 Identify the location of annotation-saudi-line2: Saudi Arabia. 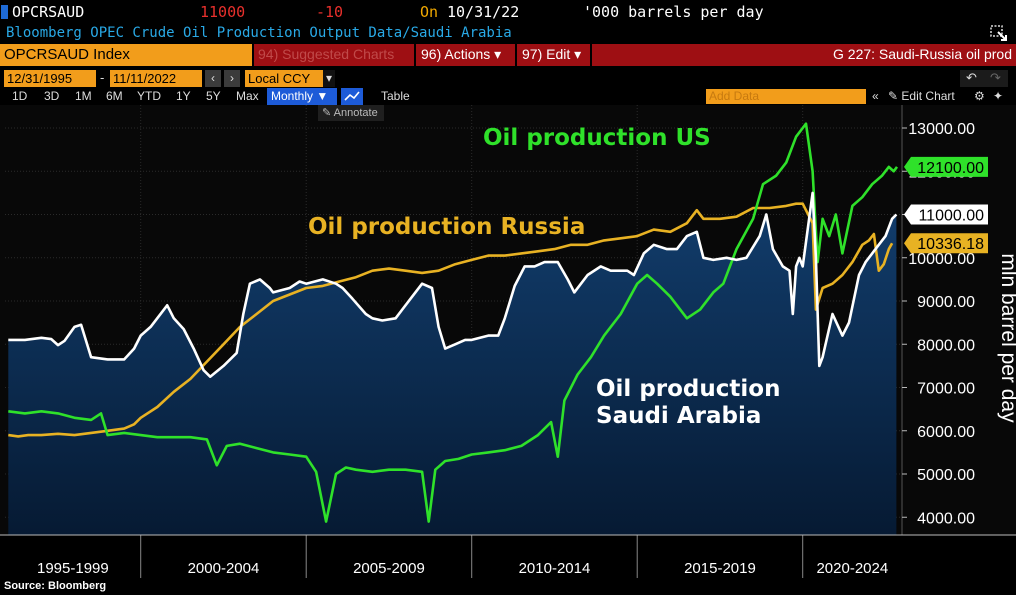
(678, 416).